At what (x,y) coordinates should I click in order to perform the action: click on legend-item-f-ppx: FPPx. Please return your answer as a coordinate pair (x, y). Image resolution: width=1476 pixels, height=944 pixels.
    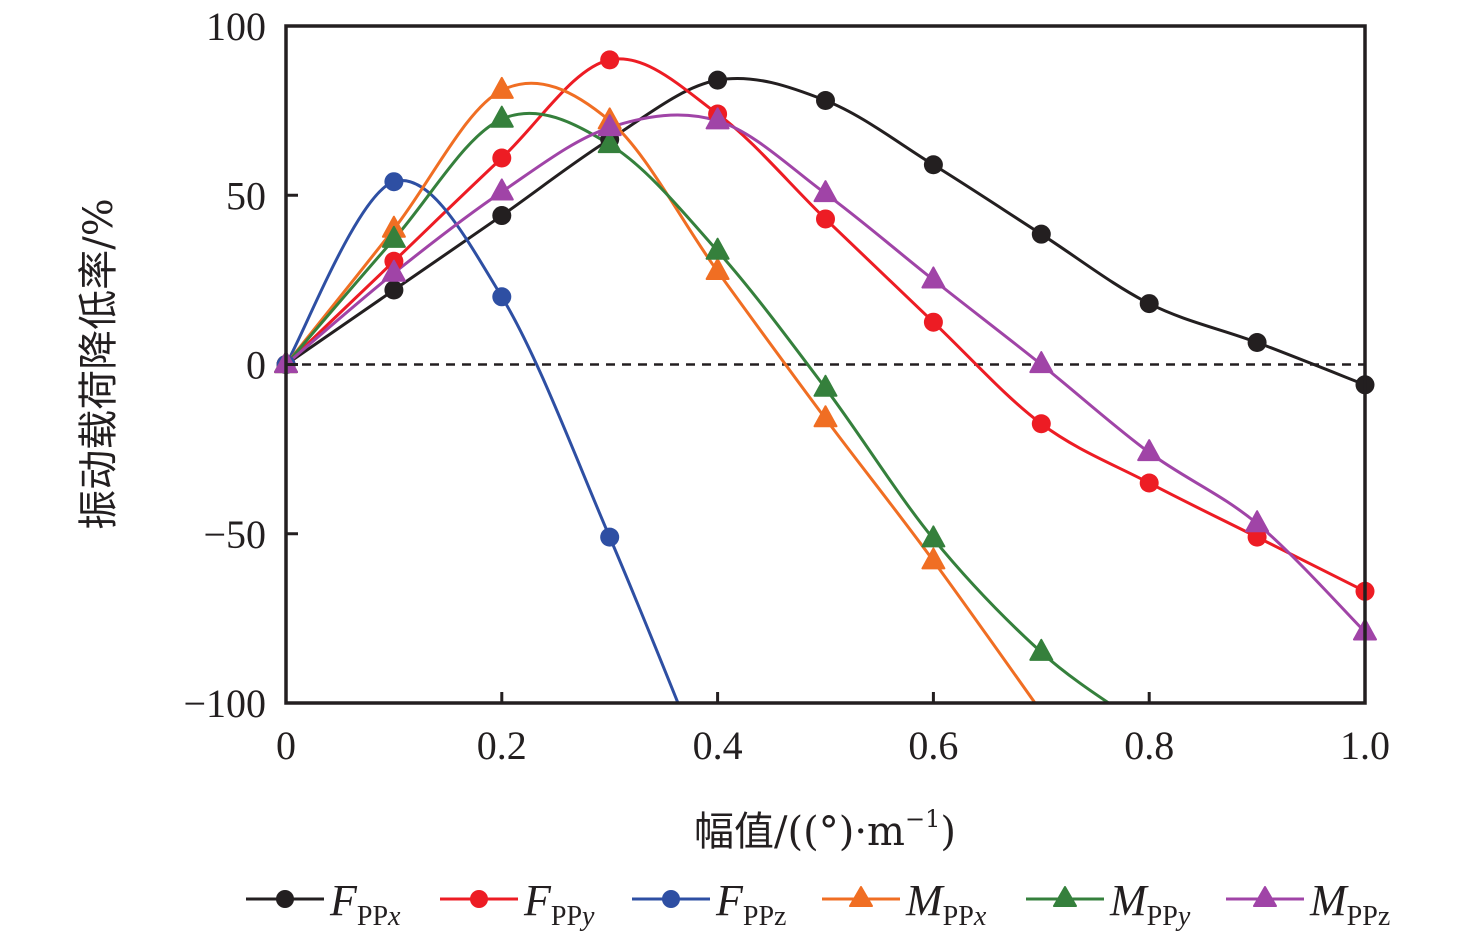
    Looking at the image, I should click on (323, 904).